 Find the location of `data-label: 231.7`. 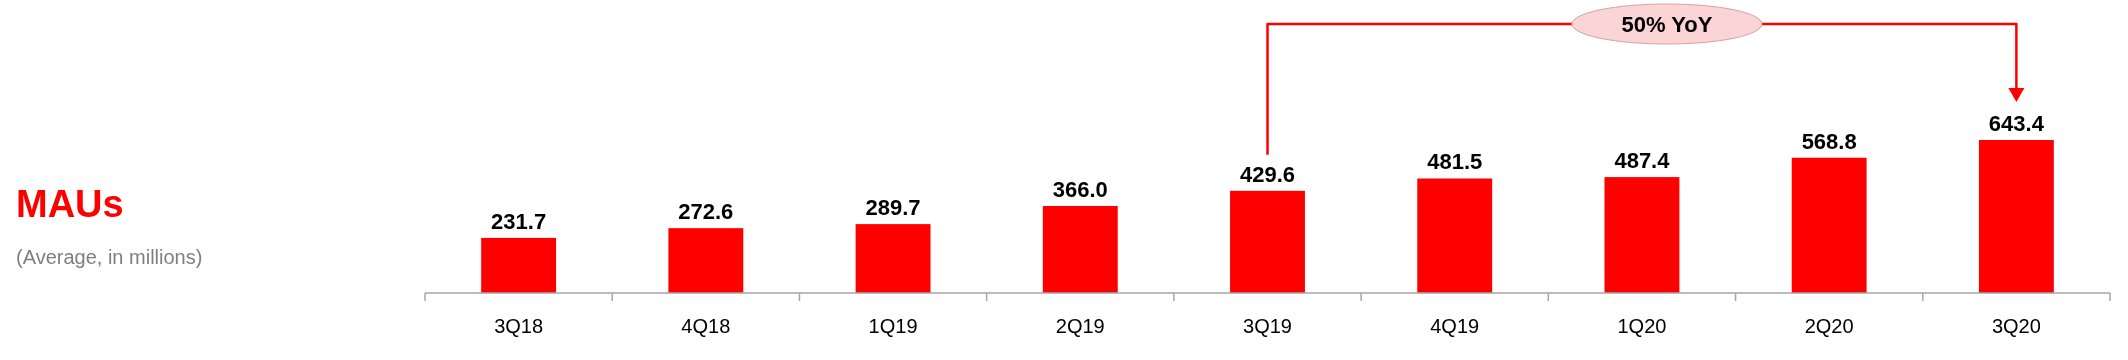

data-label: 231.7 is located at coordinates (519, 221).